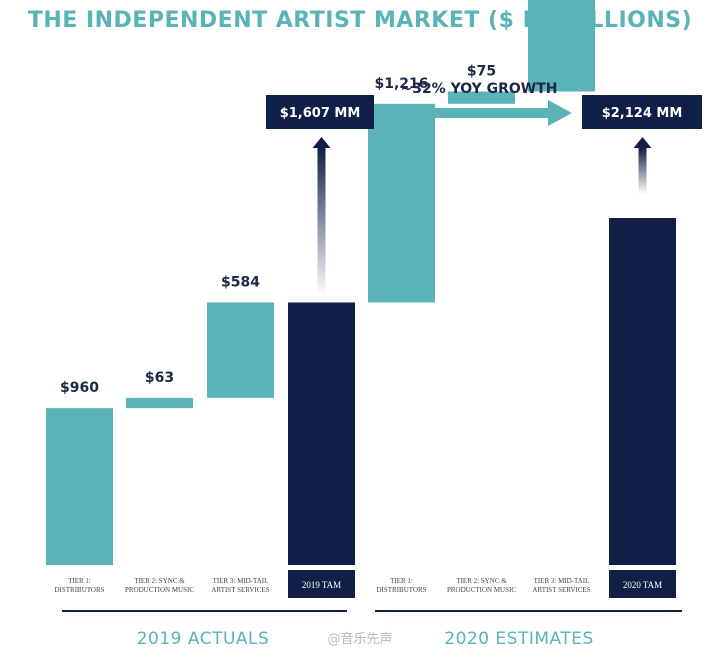 The height and width of the screenshot is (659, 720). What do you see at coordinates (401, 84) in the screenshot?
I see `bar-value-label-5: $1,216` at bounding box center [401, 84].